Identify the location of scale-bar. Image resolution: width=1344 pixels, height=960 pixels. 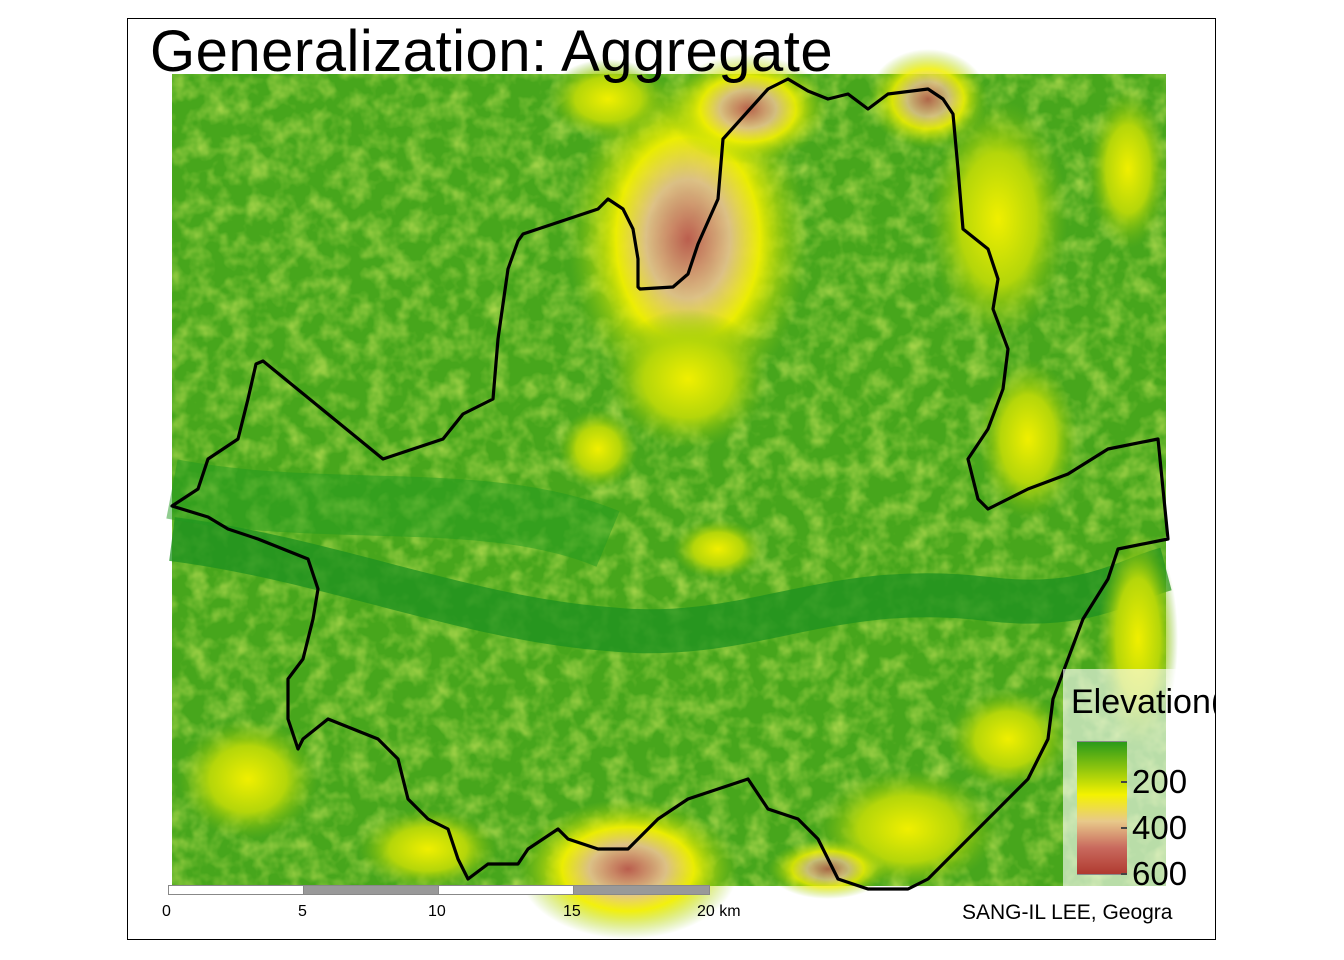
(439, 891).